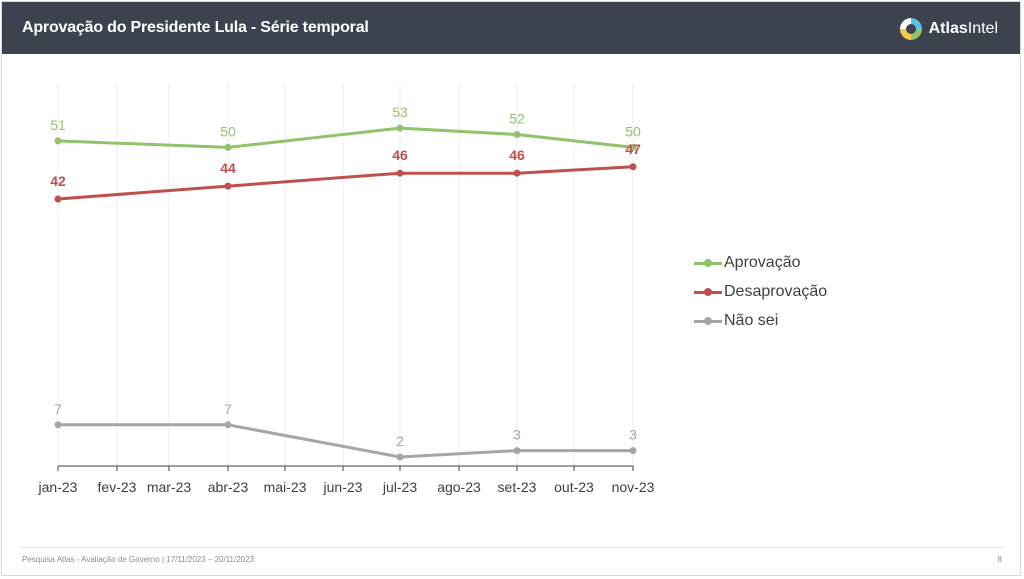 The width and height of the screenshot is (1024, 579). Describe the element at coordinates (459, 487) in the screenshot. I see `x-tick-label-ago-23: ago-23` at that location.